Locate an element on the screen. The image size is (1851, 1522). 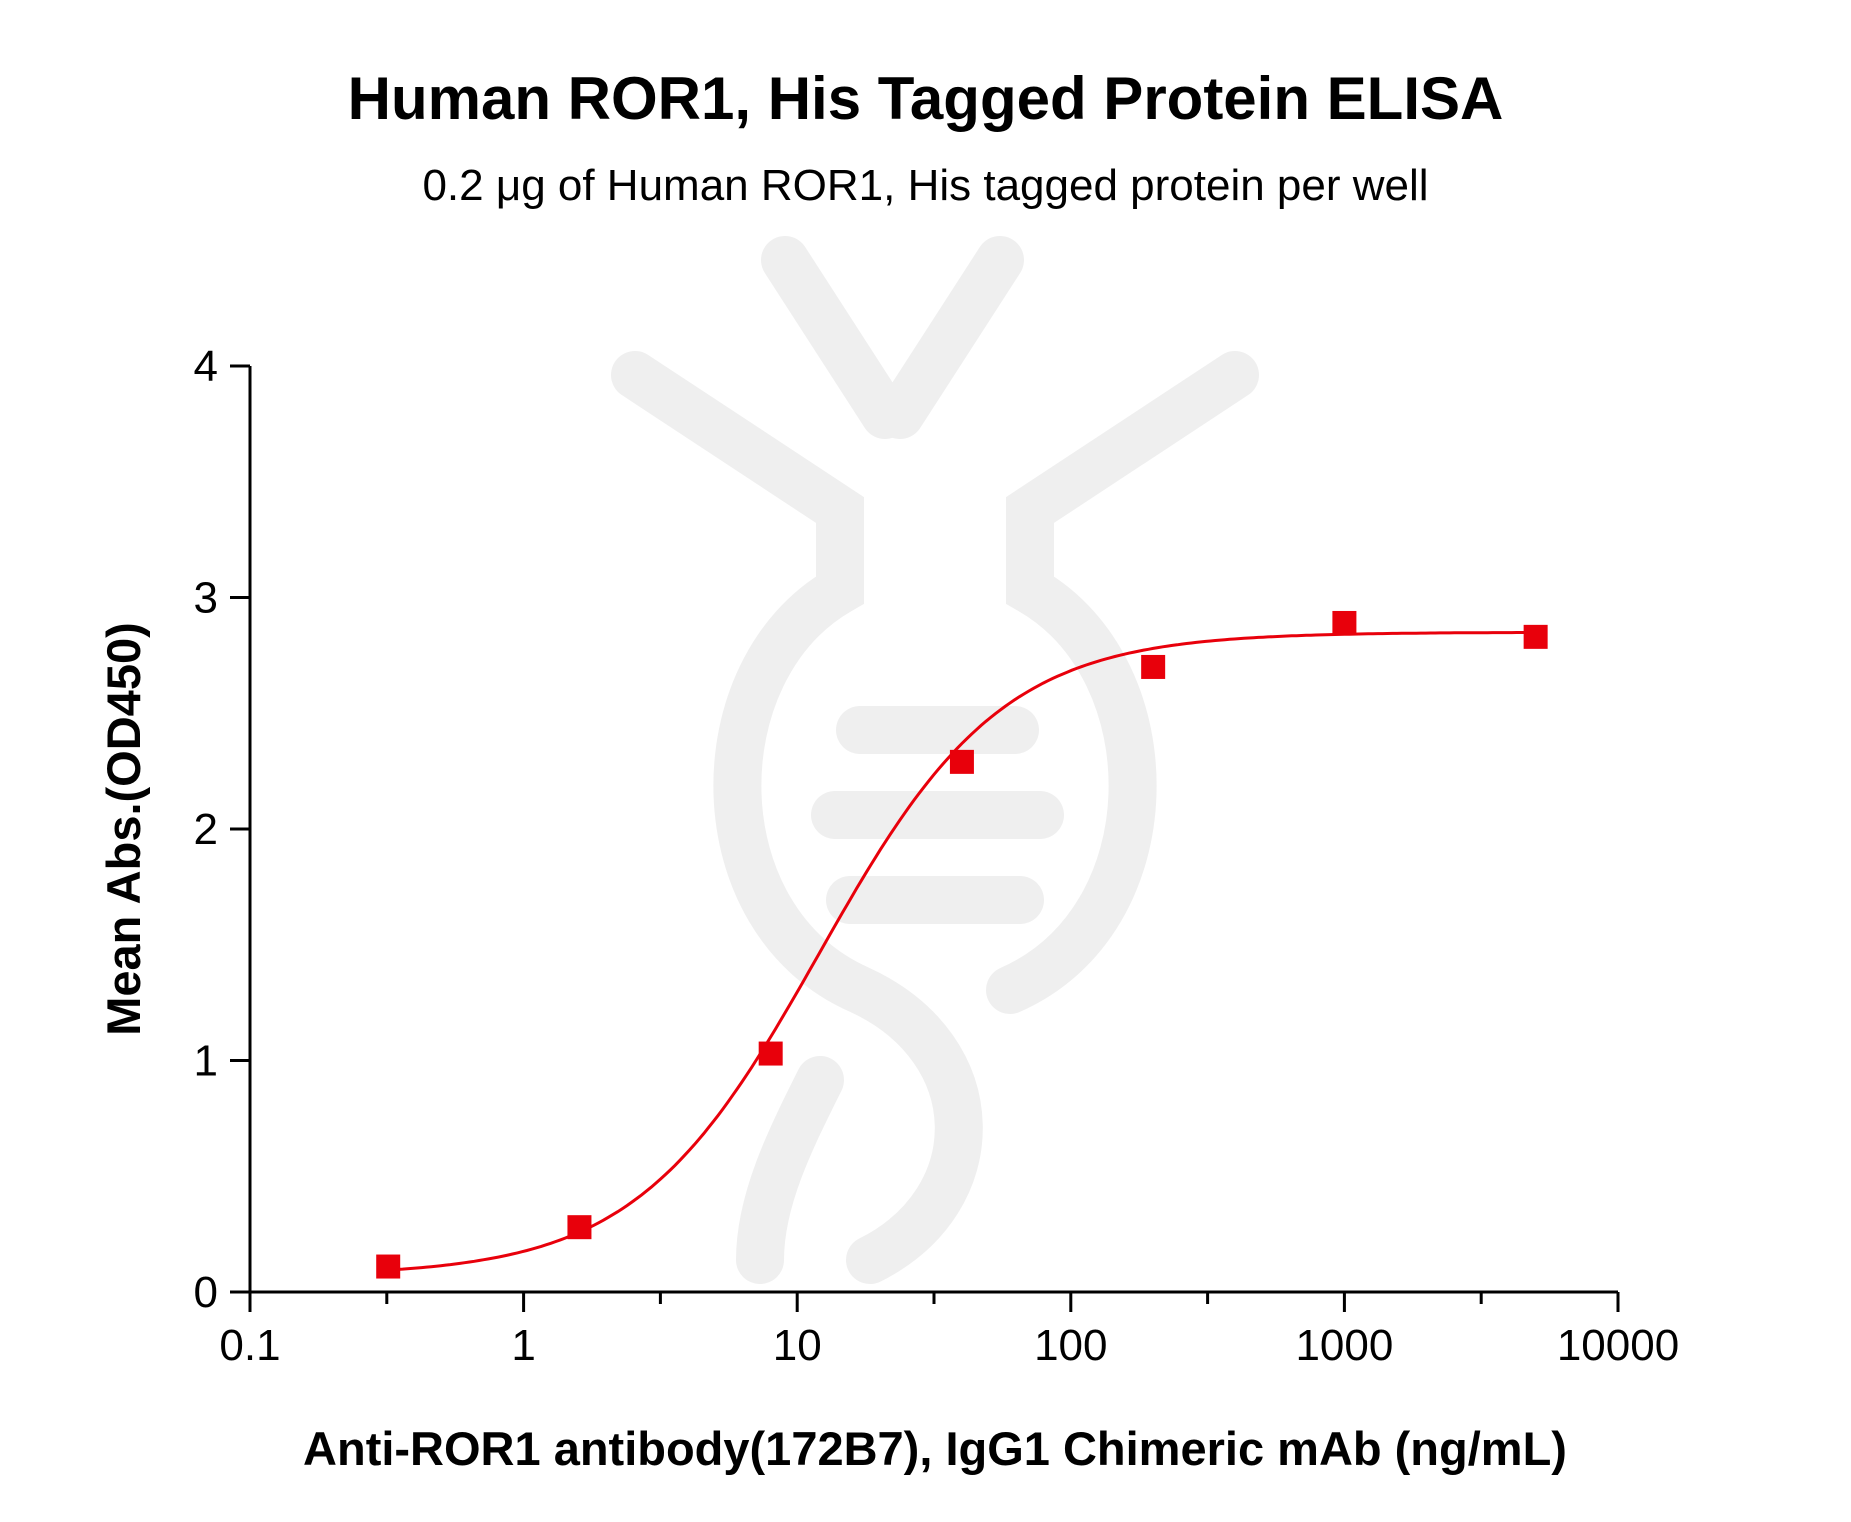
x-tick-label: 100 is located at coordinates (1070, 1345).